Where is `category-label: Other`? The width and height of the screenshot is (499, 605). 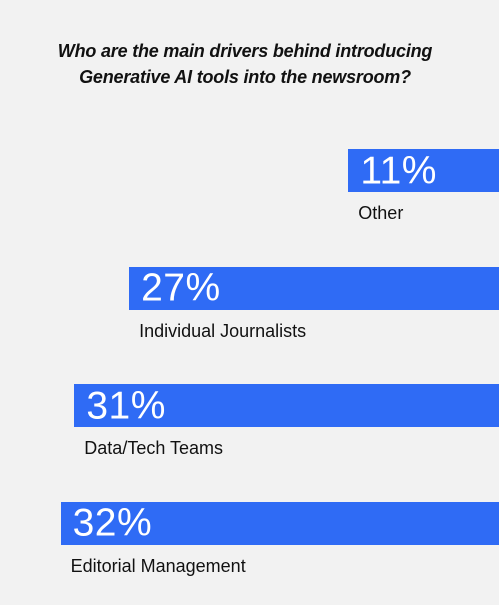 category-label: Other is located at coordinates (381, 213).